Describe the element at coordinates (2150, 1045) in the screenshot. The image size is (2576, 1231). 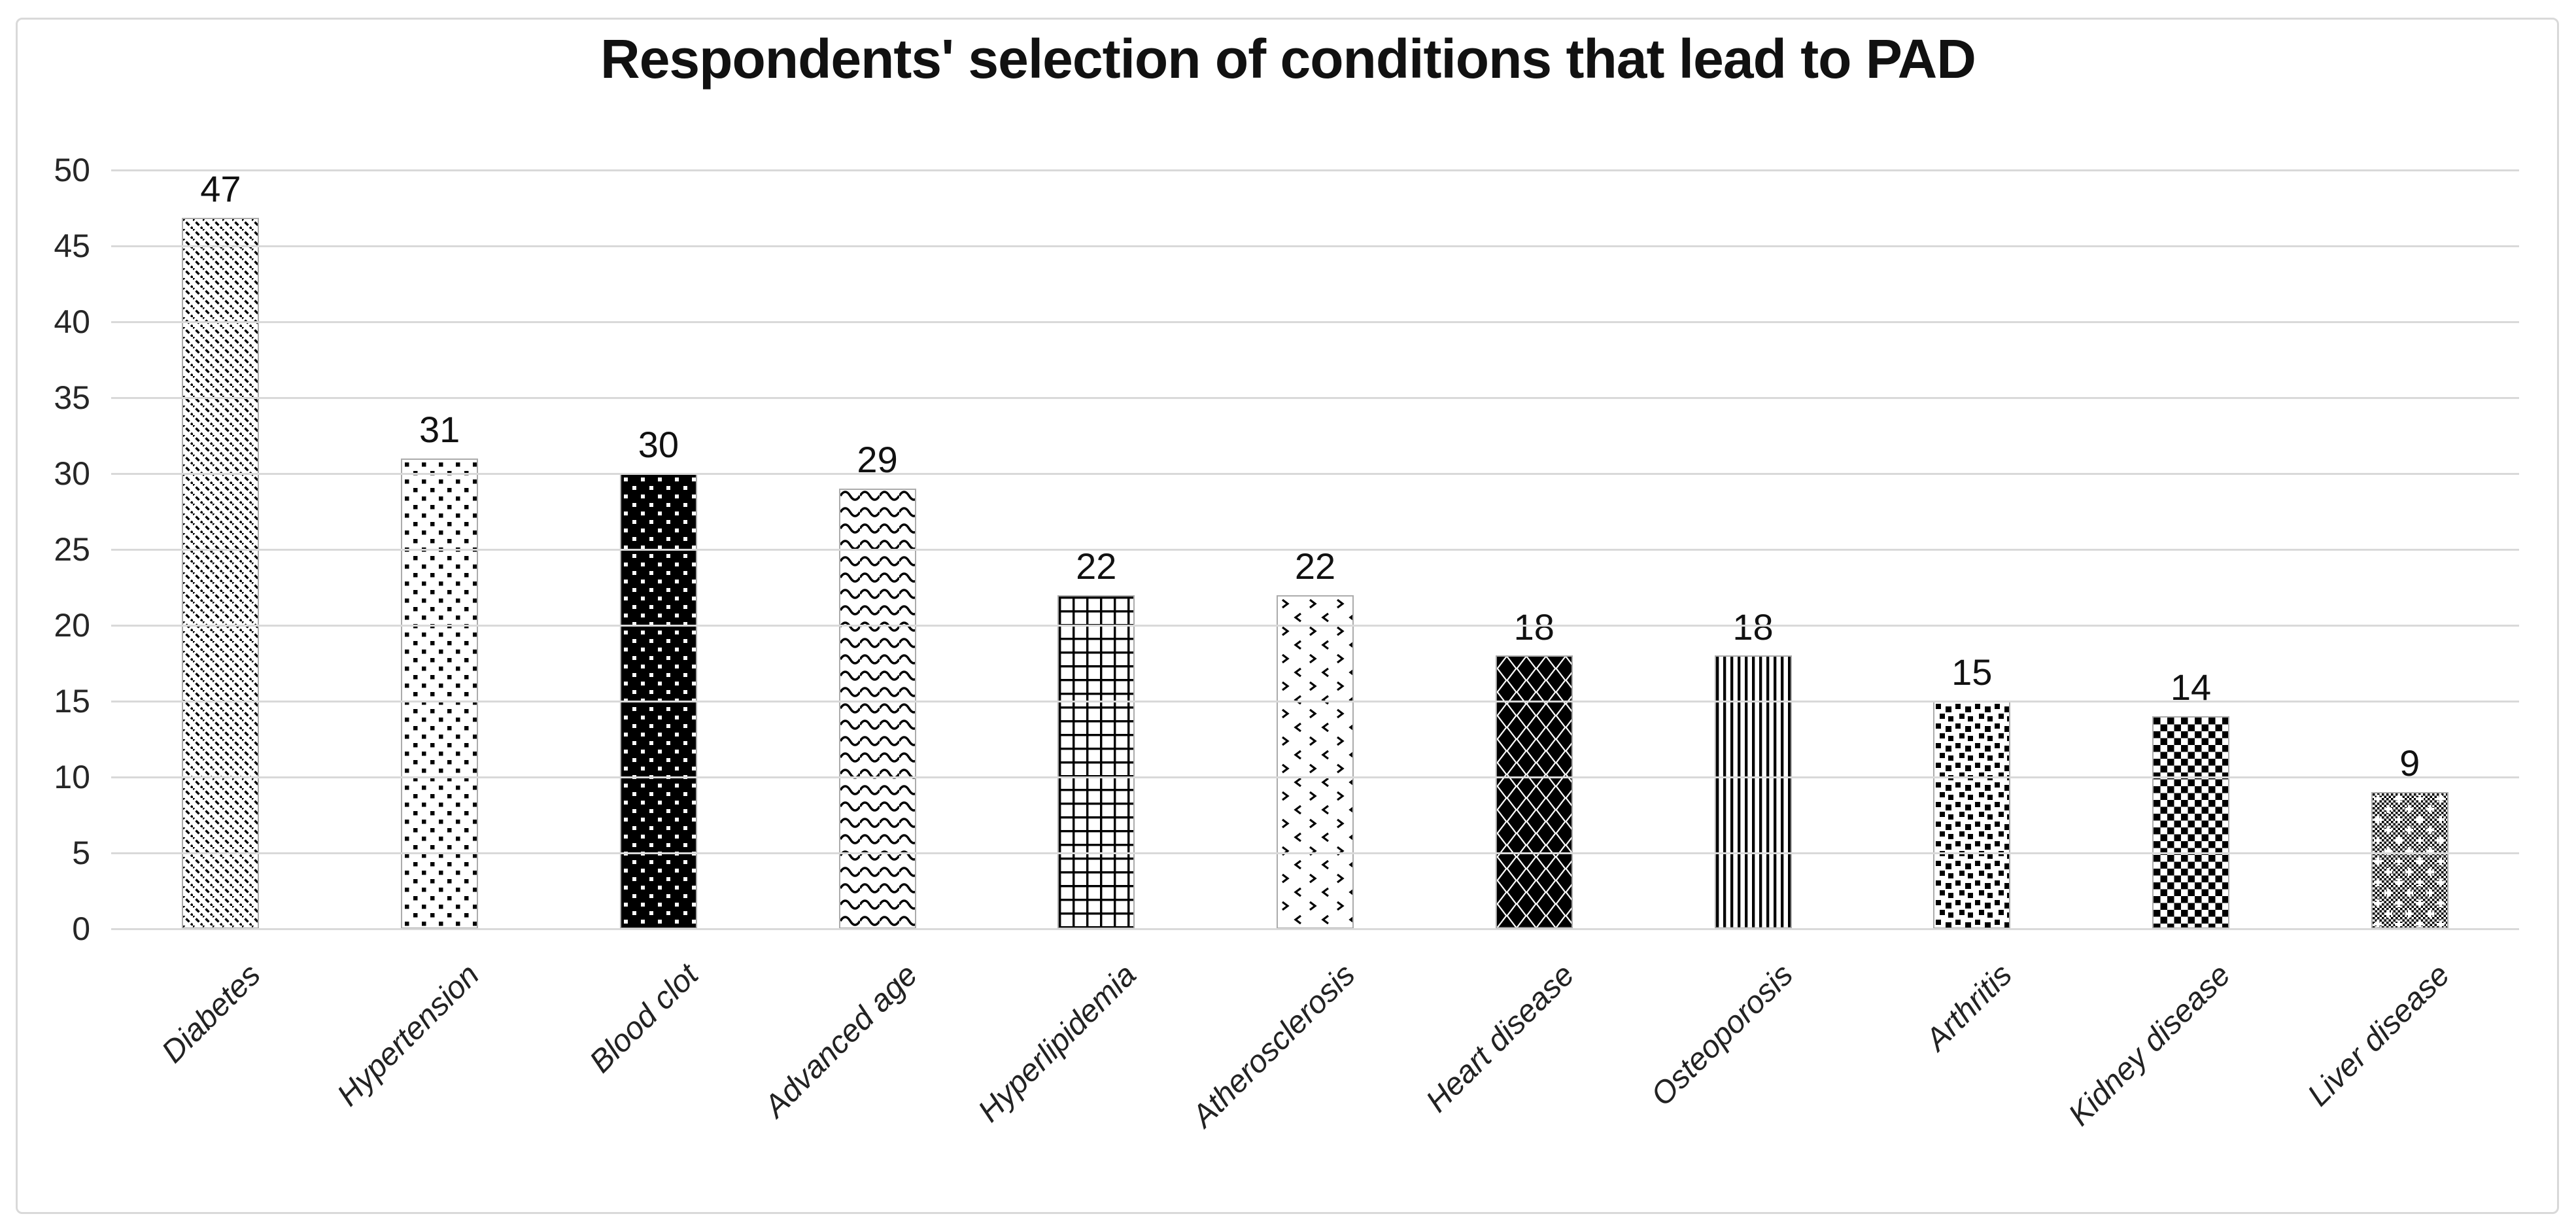
I see `x-label-kidney-disease: Kidney disease` at that location.